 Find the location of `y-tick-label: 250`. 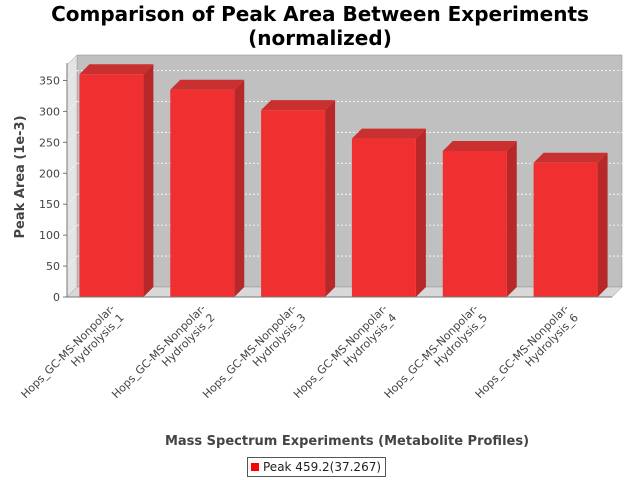

y-tick-label: 250 is located at coordinates (49, 142).